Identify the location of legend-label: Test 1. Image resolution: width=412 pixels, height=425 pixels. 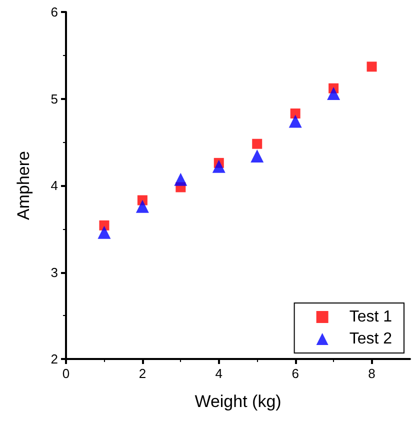
(370, 317).